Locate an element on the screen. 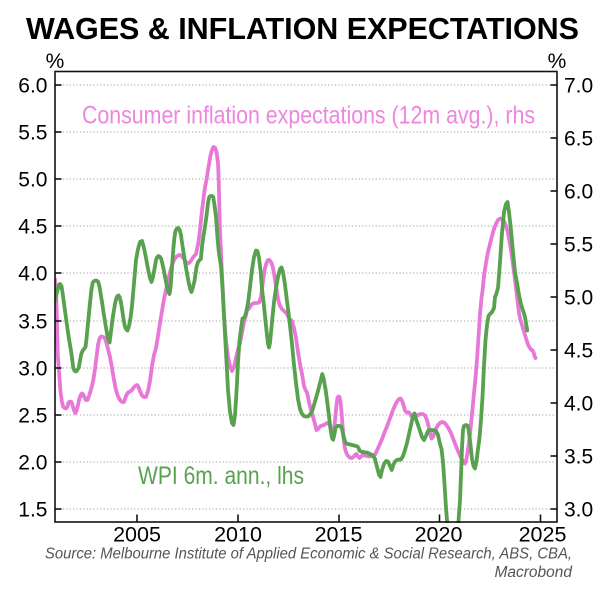  svg-text: 2005 is located at coordinates (137, 535).